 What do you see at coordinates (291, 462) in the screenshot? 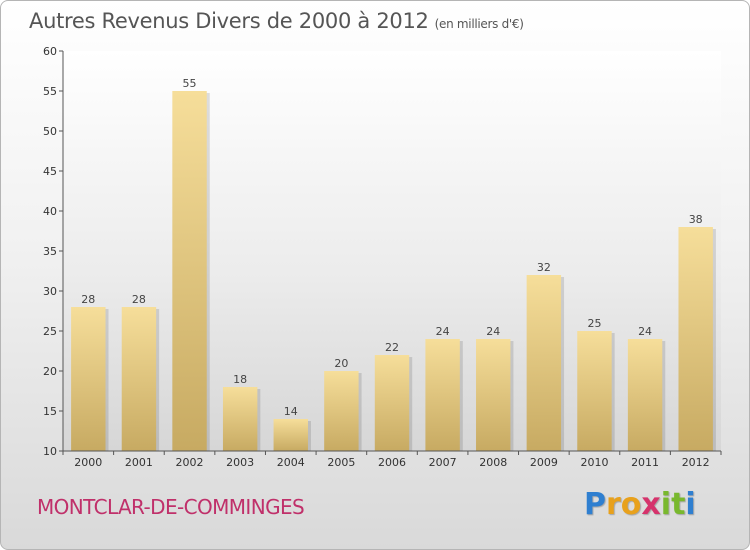
I see `x-tick-label: 2004` at bounding box center [291, 462].